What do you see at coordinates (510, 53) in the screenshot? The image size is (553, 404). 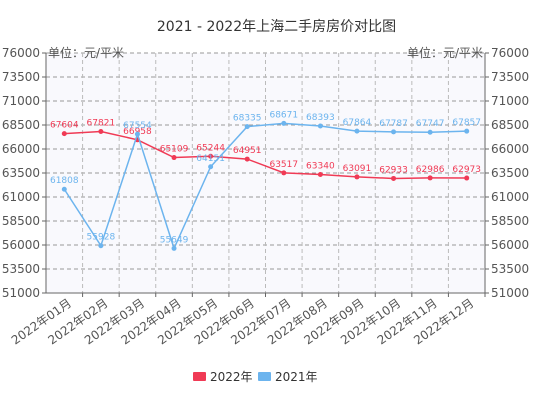 I see `y-tick-label-right: 76000` at bounding box center [510, 53].